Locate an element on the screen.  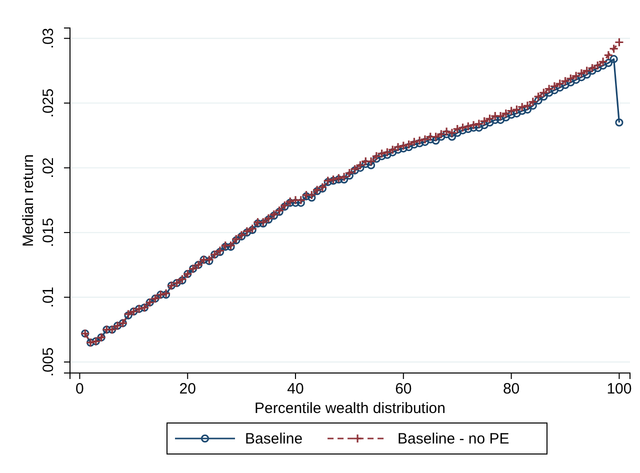
y-tick-label: .01 is located at coordinates (48, 297).